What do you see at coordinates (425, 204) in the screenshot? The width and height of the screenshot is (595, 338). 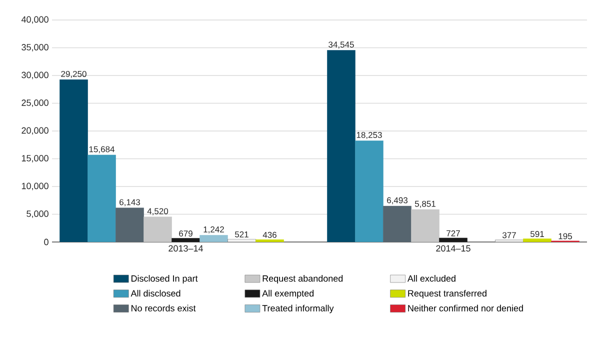 I see `data-label: 5,851` at bounding box center [425, 204].